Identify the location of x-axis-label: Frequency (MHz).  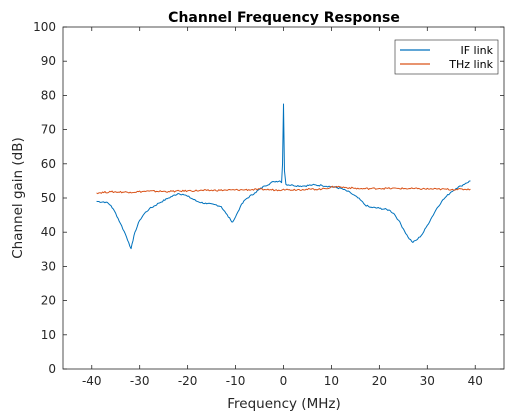
(283, 404).